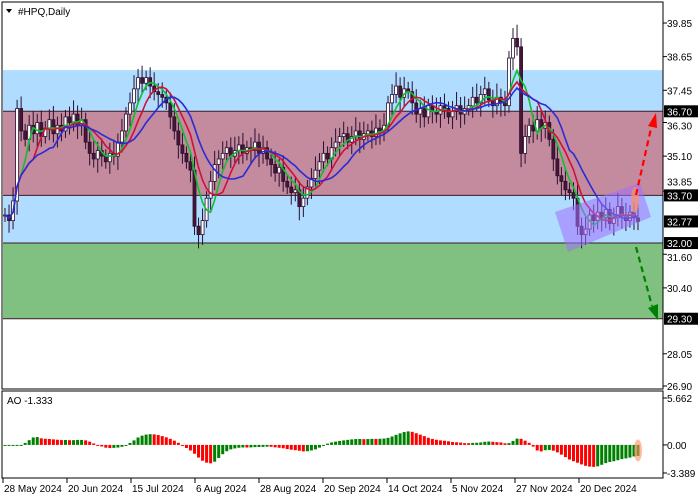  I want to click on collapse-triangle-icon, so click(9, 11).